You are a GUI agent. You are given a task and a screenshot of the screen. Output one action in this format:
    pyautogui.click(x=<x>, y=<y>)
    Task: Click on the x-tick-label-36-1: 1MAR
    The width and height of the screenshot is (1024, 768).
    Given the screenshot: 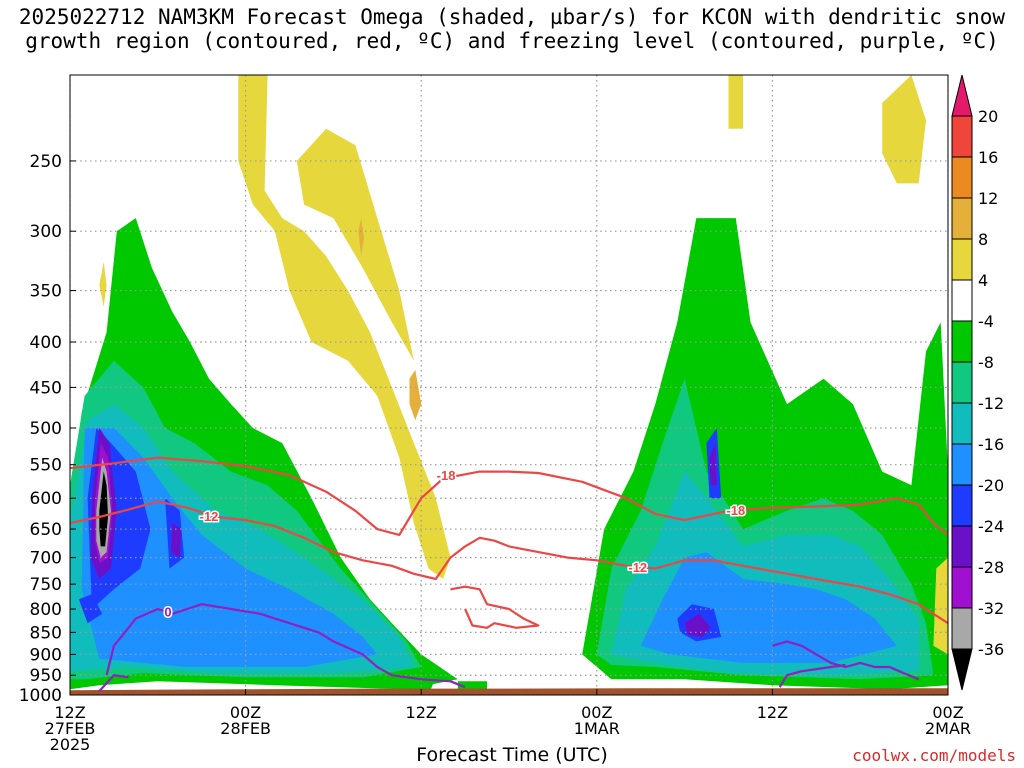 What is the action you would take?
    pyautogui.click(x=597, y=728)
    